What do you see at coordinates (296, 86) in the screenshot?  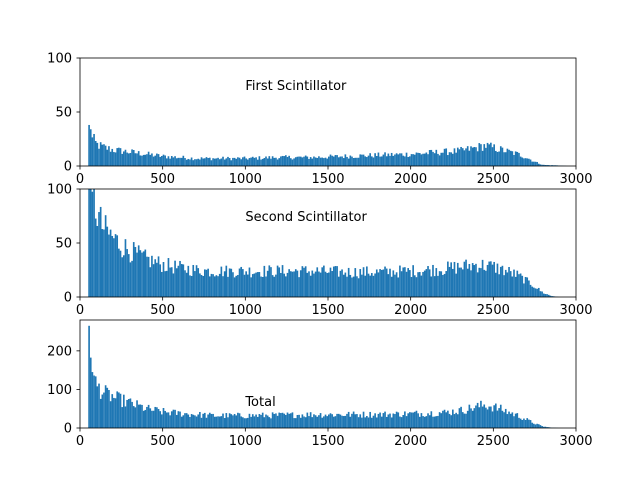 I see `panel-annotation: First Scintillator` at bounding box center [296, 86].